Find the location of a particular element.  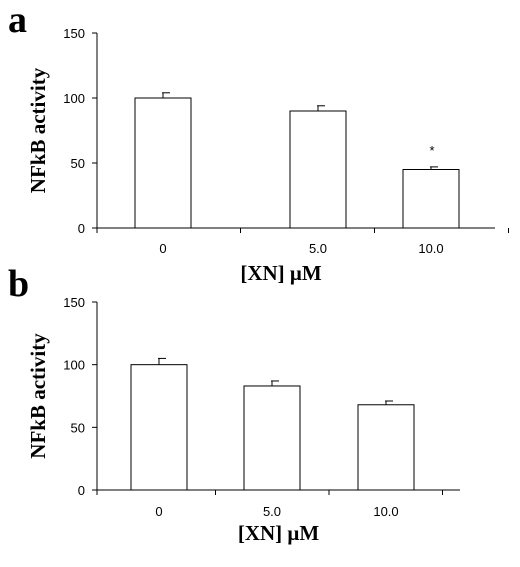

panel-b-letter: b is located at coordinates (18, 284).